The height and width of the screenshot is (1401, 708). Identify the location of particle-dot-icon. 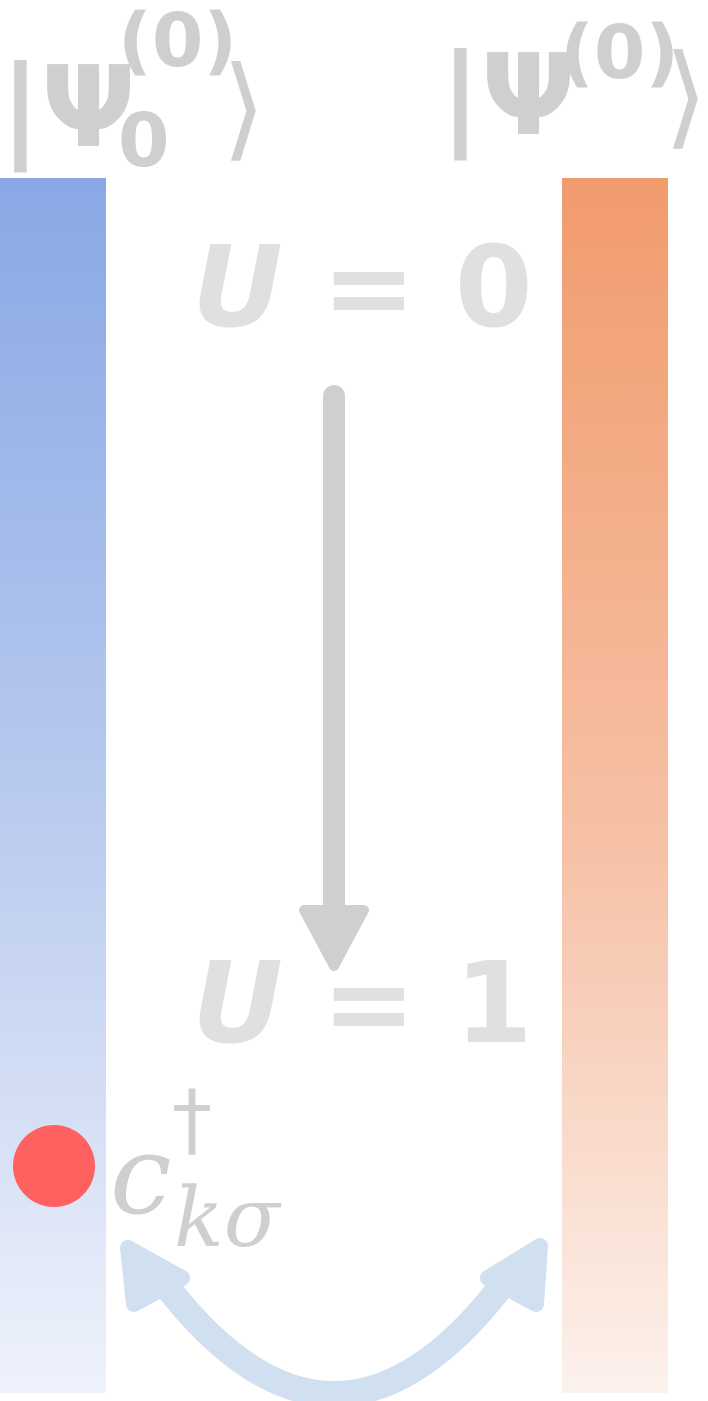
(54, 1166).